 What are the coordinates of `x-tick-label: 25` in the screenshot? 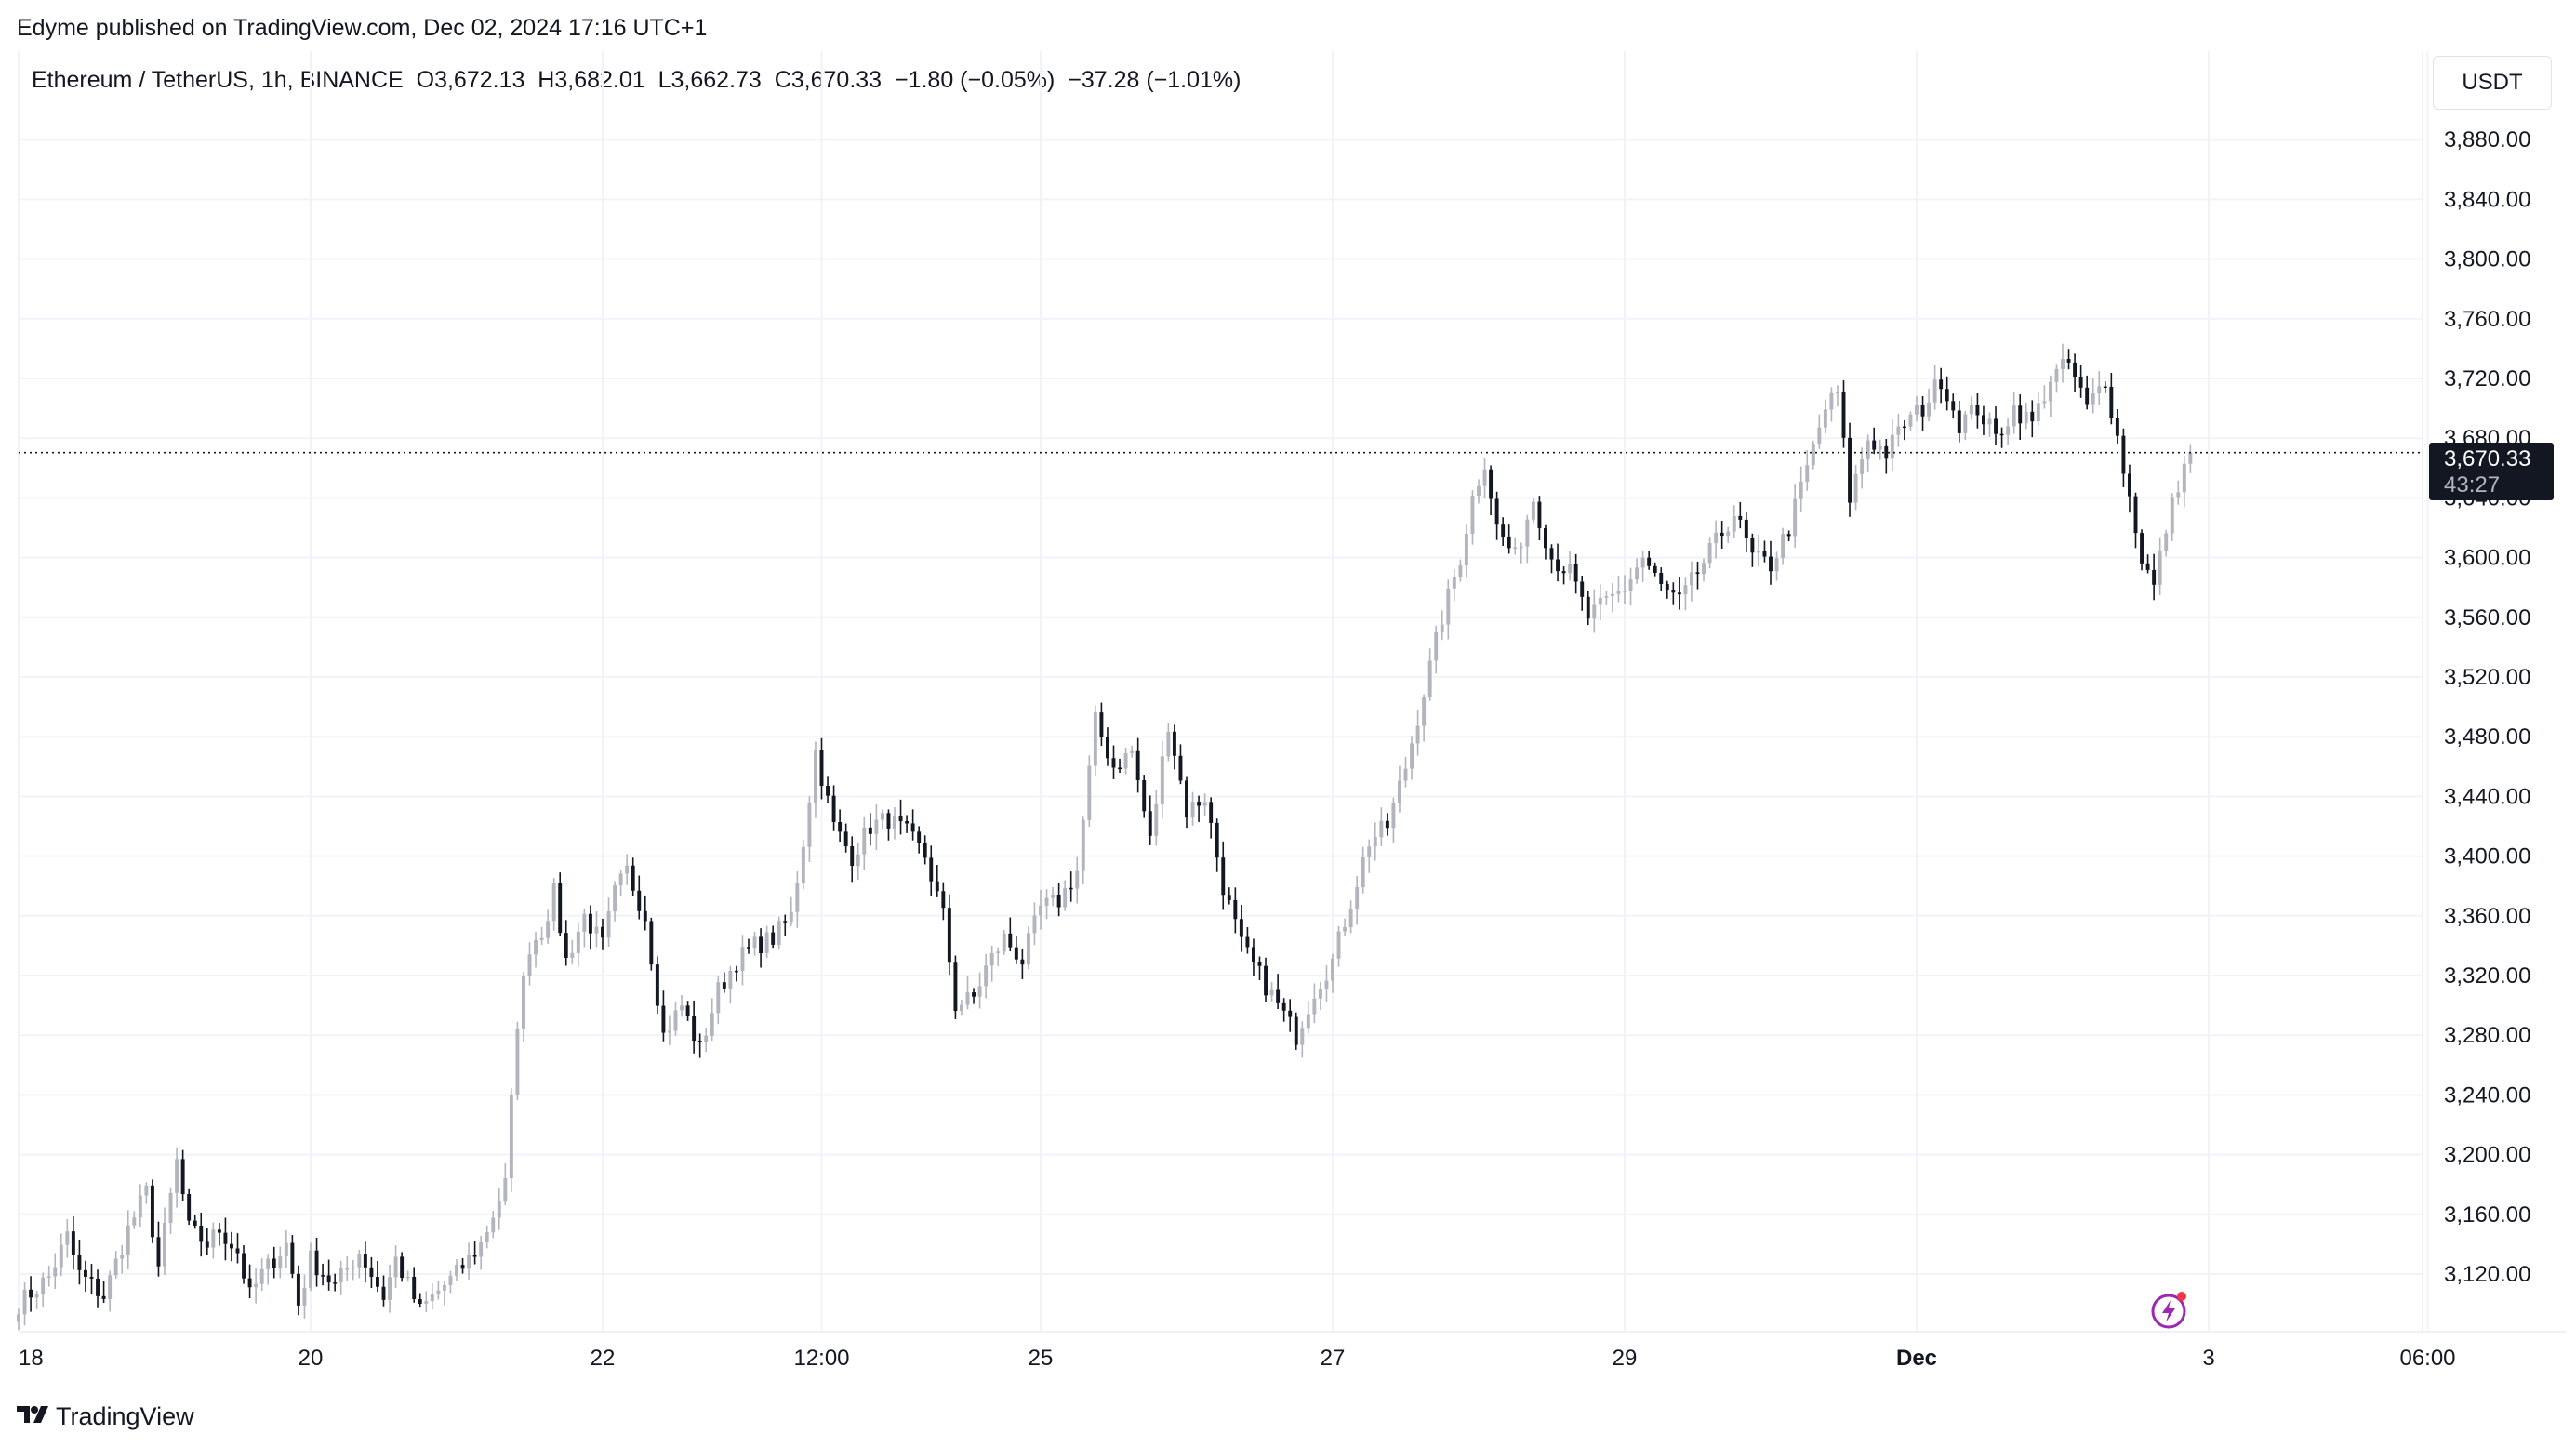 It's located at (1041, 1358).